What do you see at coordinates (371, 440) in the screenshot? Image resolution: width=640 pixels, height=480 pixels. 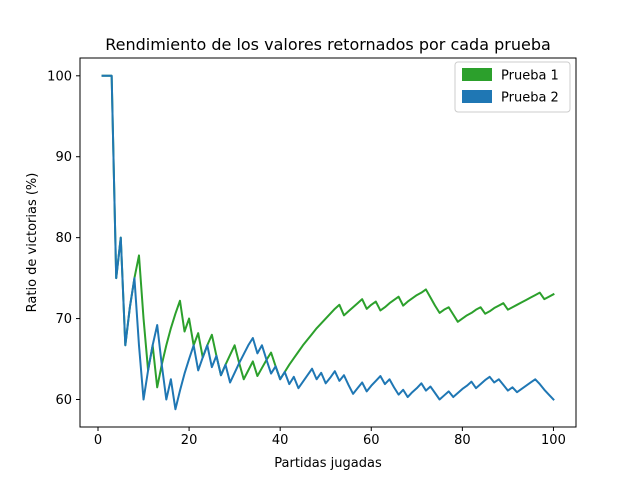 I see `x-tick-label: 60` at bounding box center [371, 440].